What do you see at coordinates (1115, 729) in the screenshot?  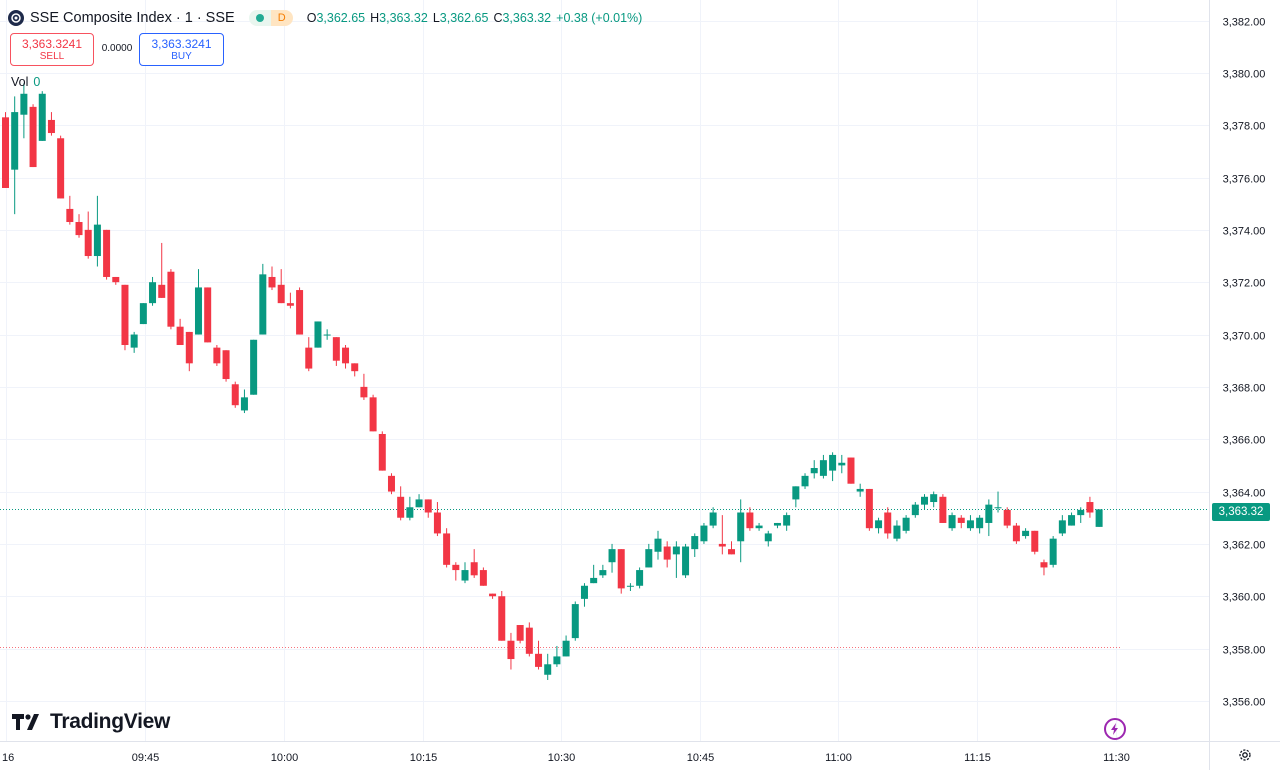 I see `lightning-icon` at bounding box center [1115, 729].